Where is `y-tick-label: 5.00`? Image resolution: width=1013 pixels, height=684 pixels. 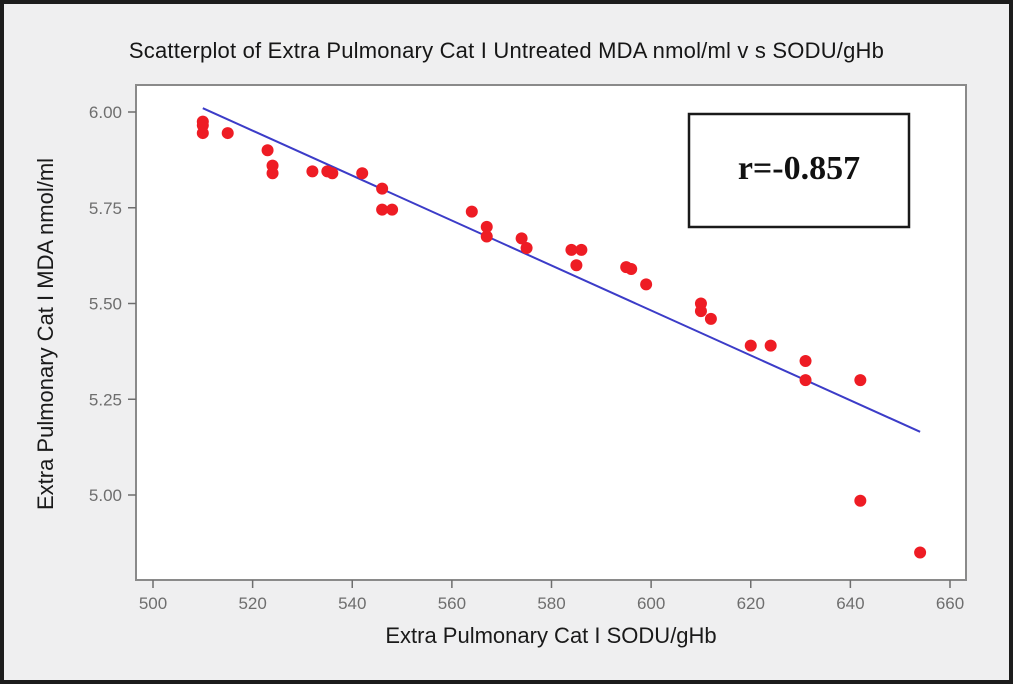
y-tick-label: 5.00 is located at coordinates (105, 495).